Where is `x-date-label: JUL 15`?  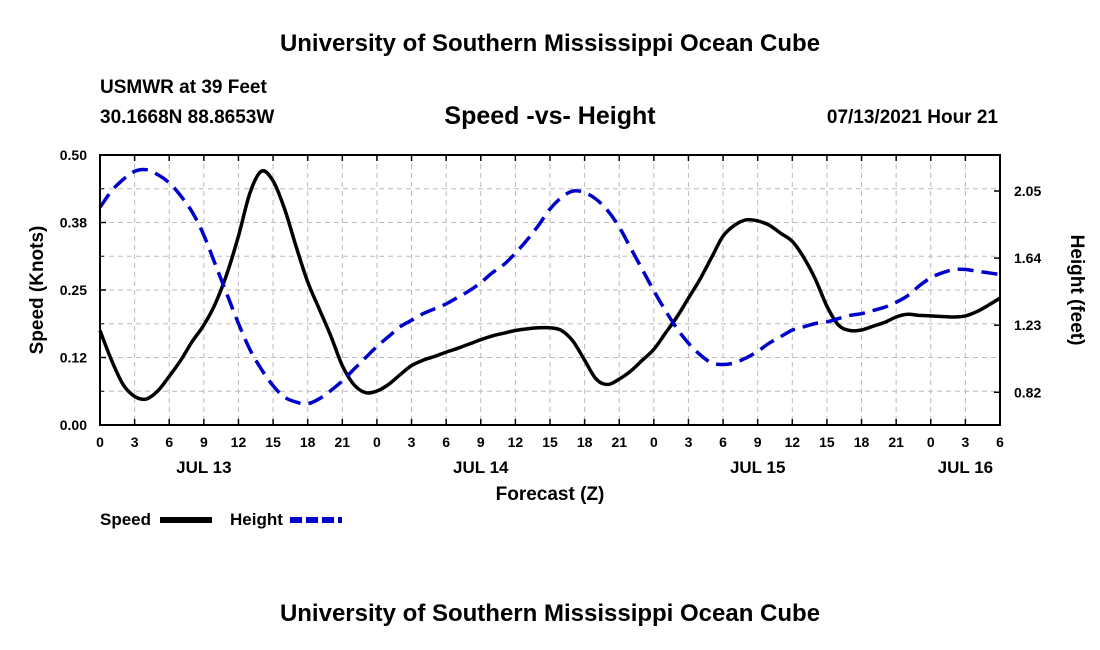 x-date-label: JUL 15 is located at coordinates (757, 467).